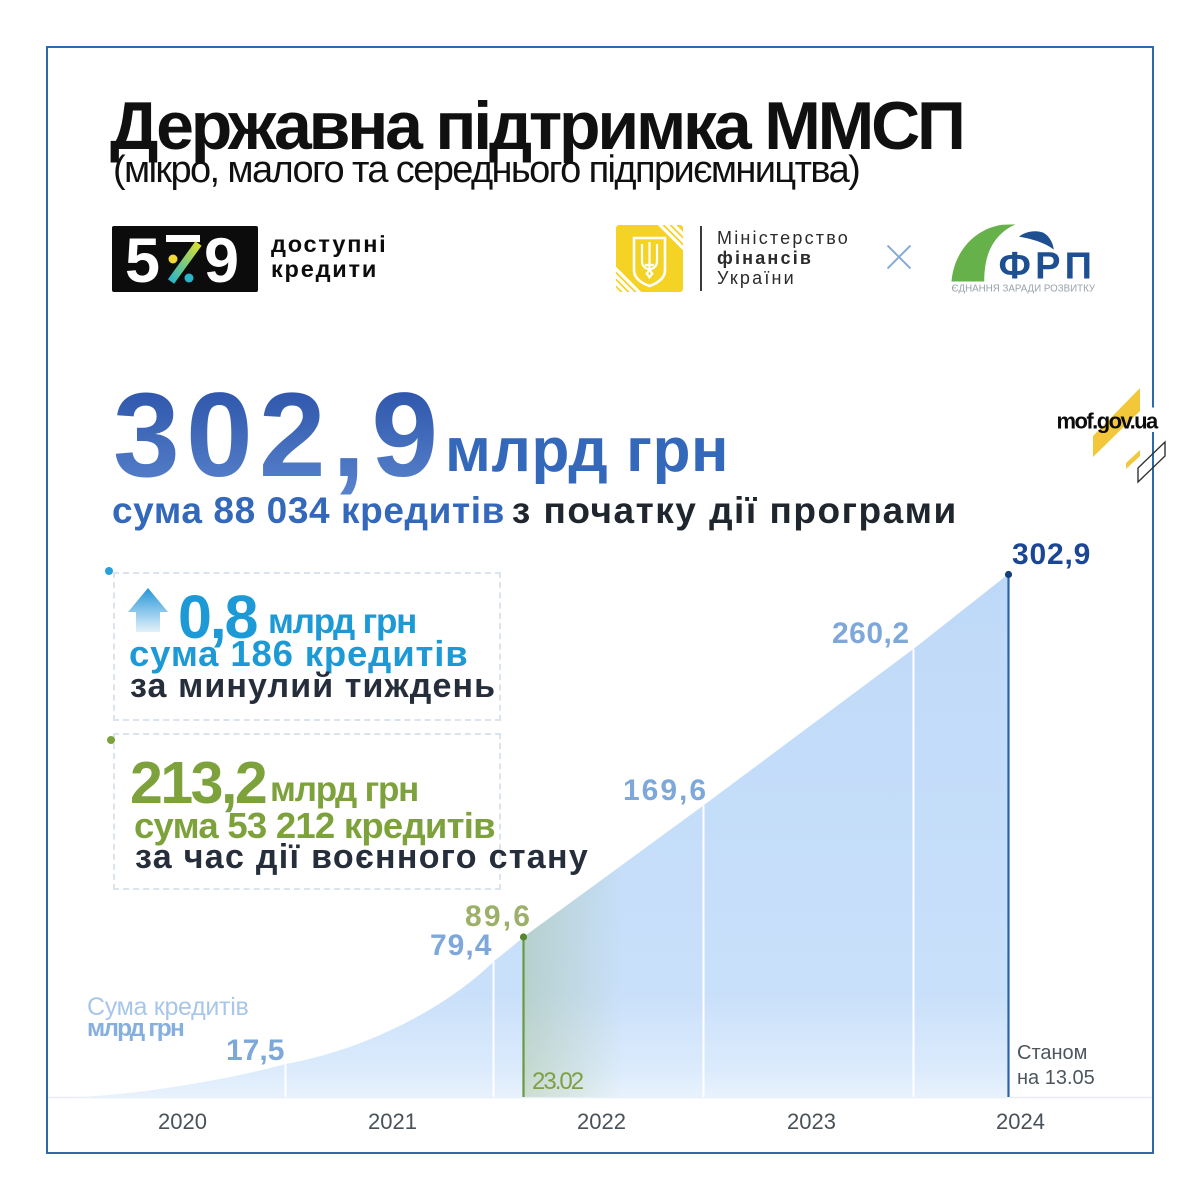 This screenshot has height=1200, width=1200. Describe the element at coordinates (1108, 420) in the screenshot. I see `svg-text: mof.gov.ua` at that location.